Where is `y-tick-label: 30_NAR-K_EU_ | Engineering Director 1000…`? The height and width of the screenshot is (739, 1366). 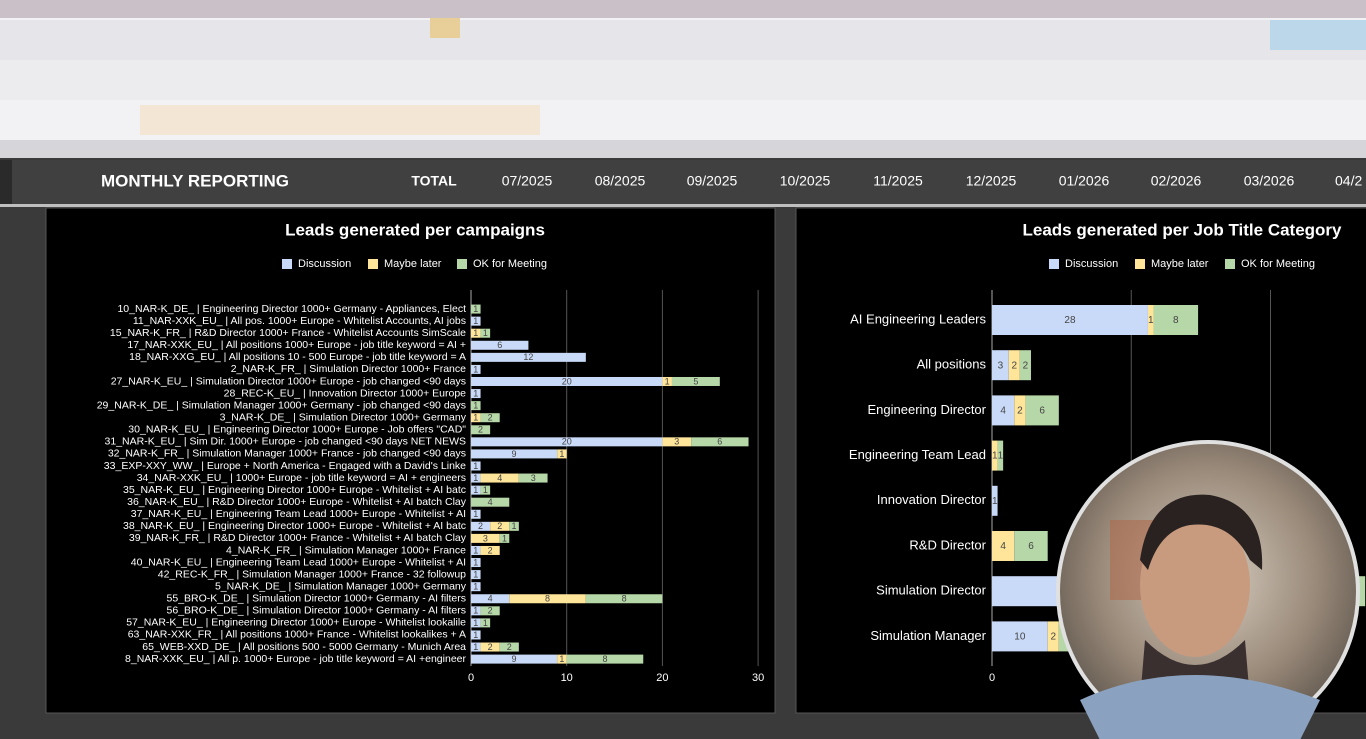 y-tick-label: 30_NAR-K_EU_ | Engineering Director 1000… is located at coordinates (297, 430).